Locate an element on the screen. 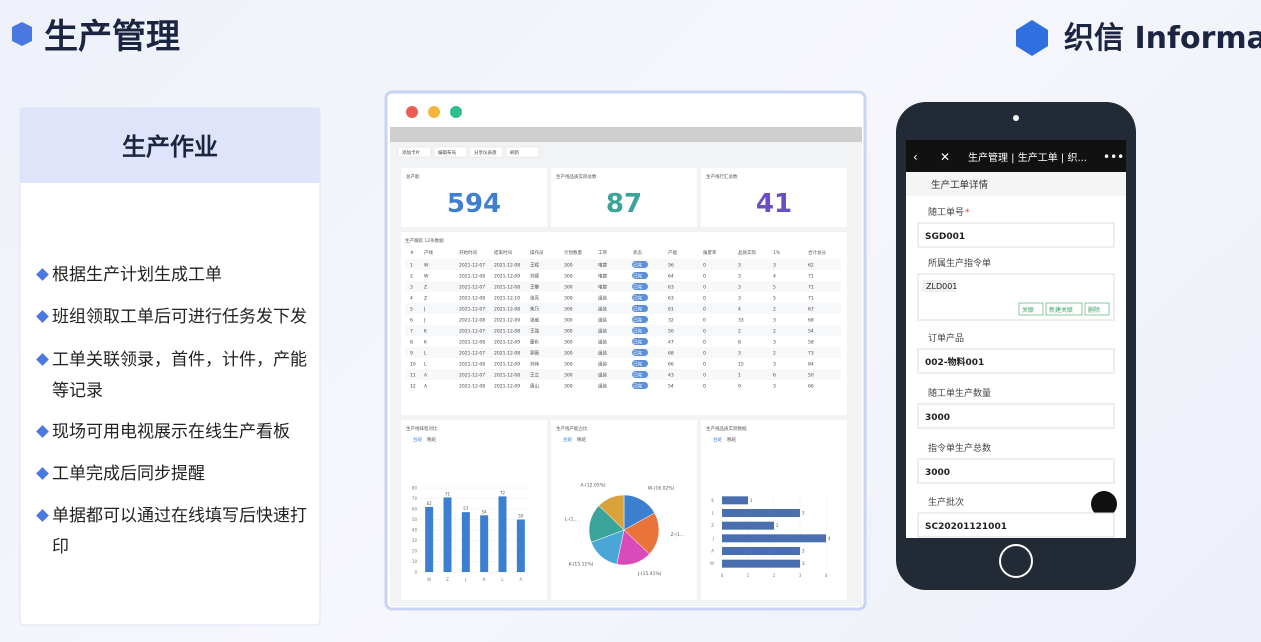 The height and width of the screenshot is (642, 1261). table-cell: 刘德 is located at coordinates (534, 276).